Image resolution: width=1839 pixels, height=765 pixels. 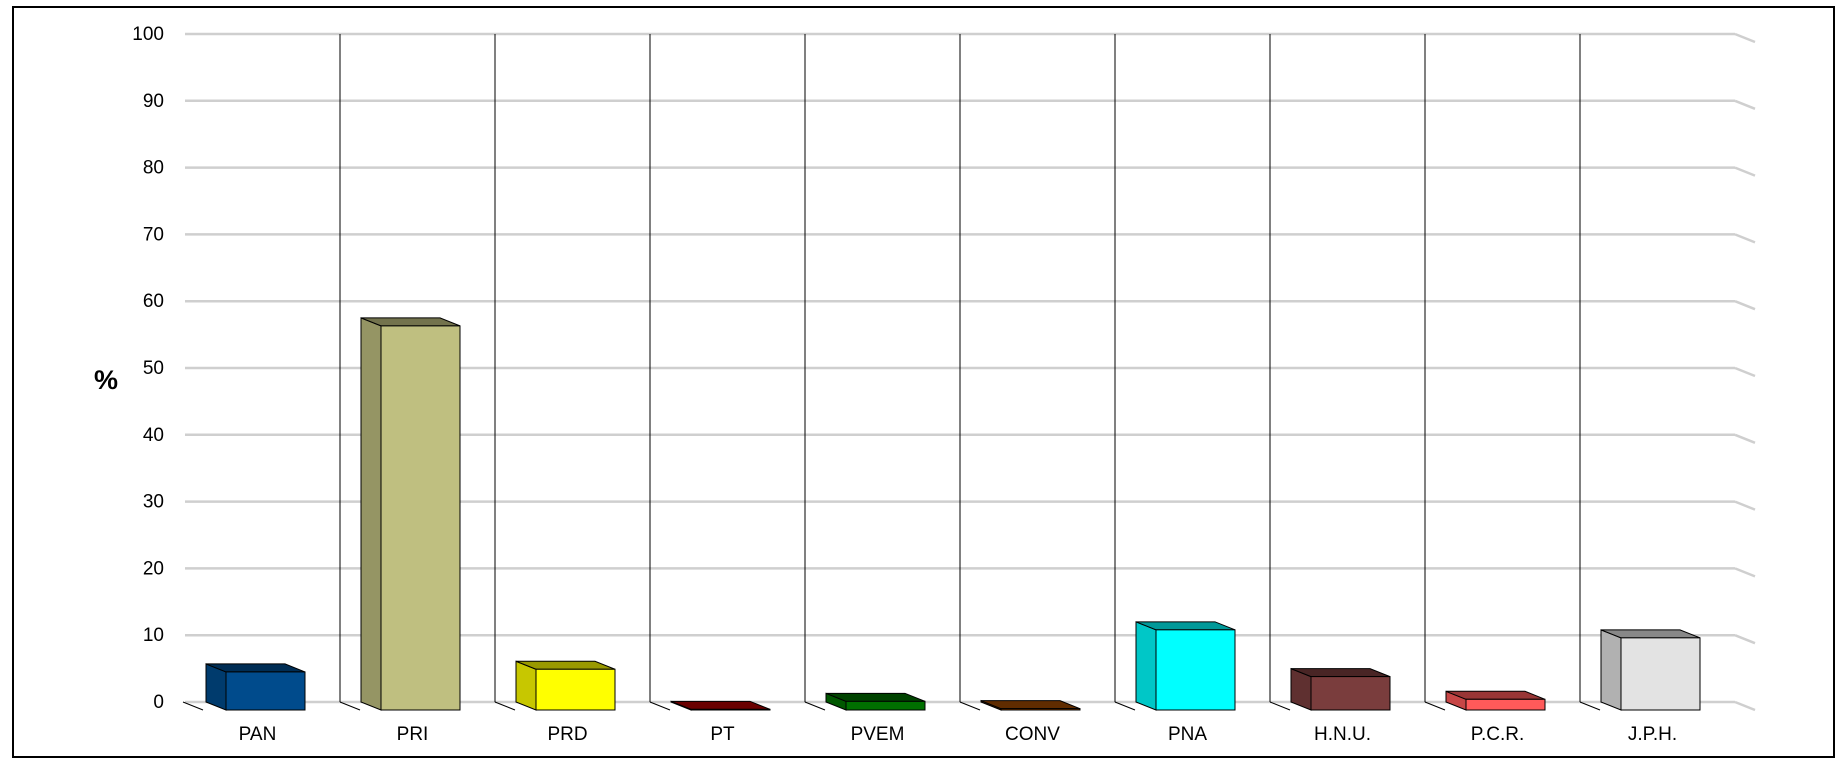 I want to click on bar-pri, so click(x=410, y=514).